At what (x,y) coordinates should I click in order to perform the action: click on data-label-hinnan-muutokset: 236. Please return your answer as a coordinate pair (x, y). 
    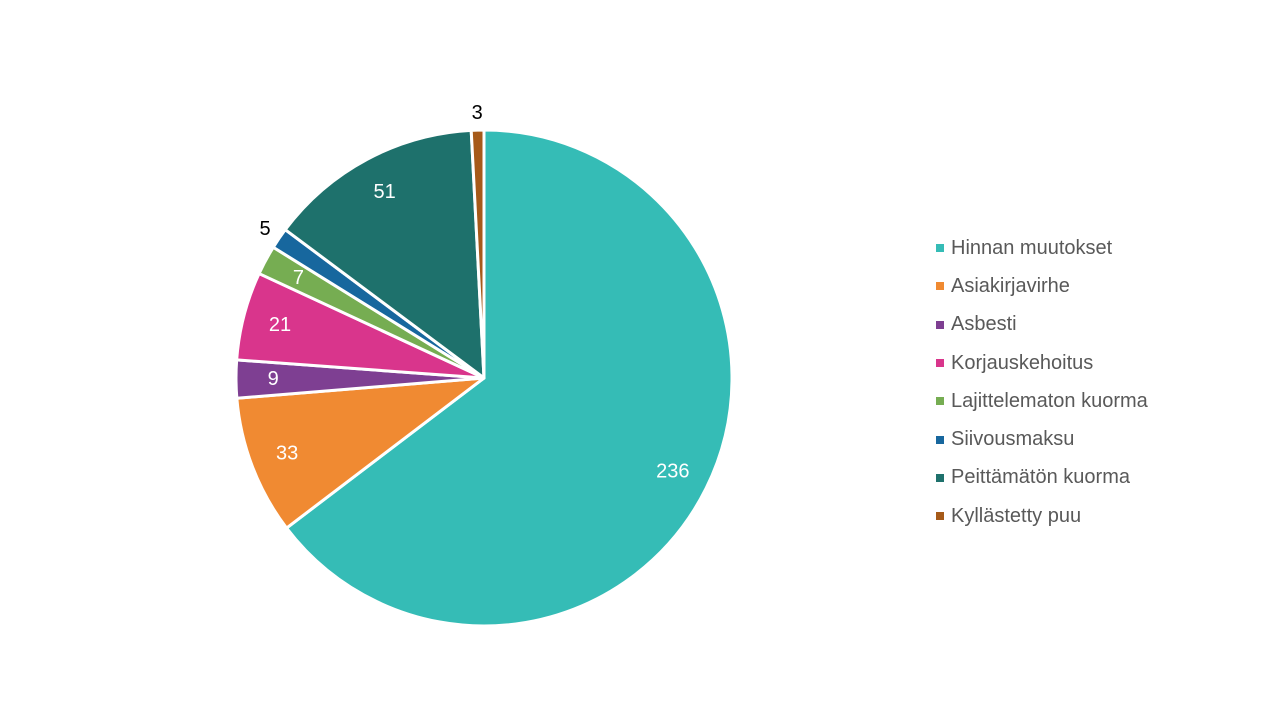
    Looking at the image, I should click on (672, 472).